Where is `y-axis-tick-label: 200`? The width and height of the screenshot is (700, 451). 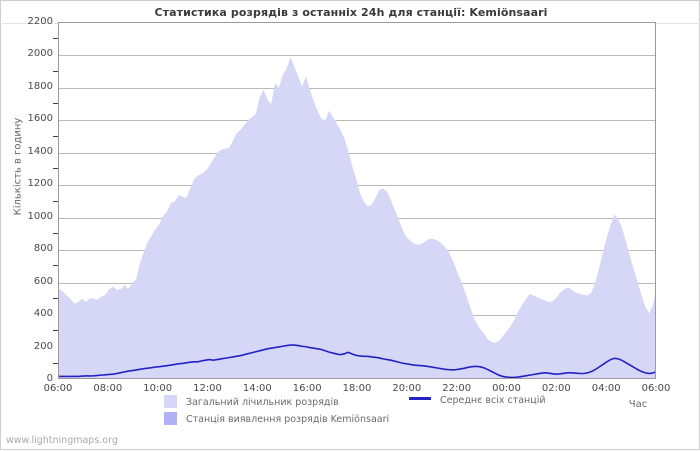
y-axis-tick-label: 200 is located at coordinates (43, 346).